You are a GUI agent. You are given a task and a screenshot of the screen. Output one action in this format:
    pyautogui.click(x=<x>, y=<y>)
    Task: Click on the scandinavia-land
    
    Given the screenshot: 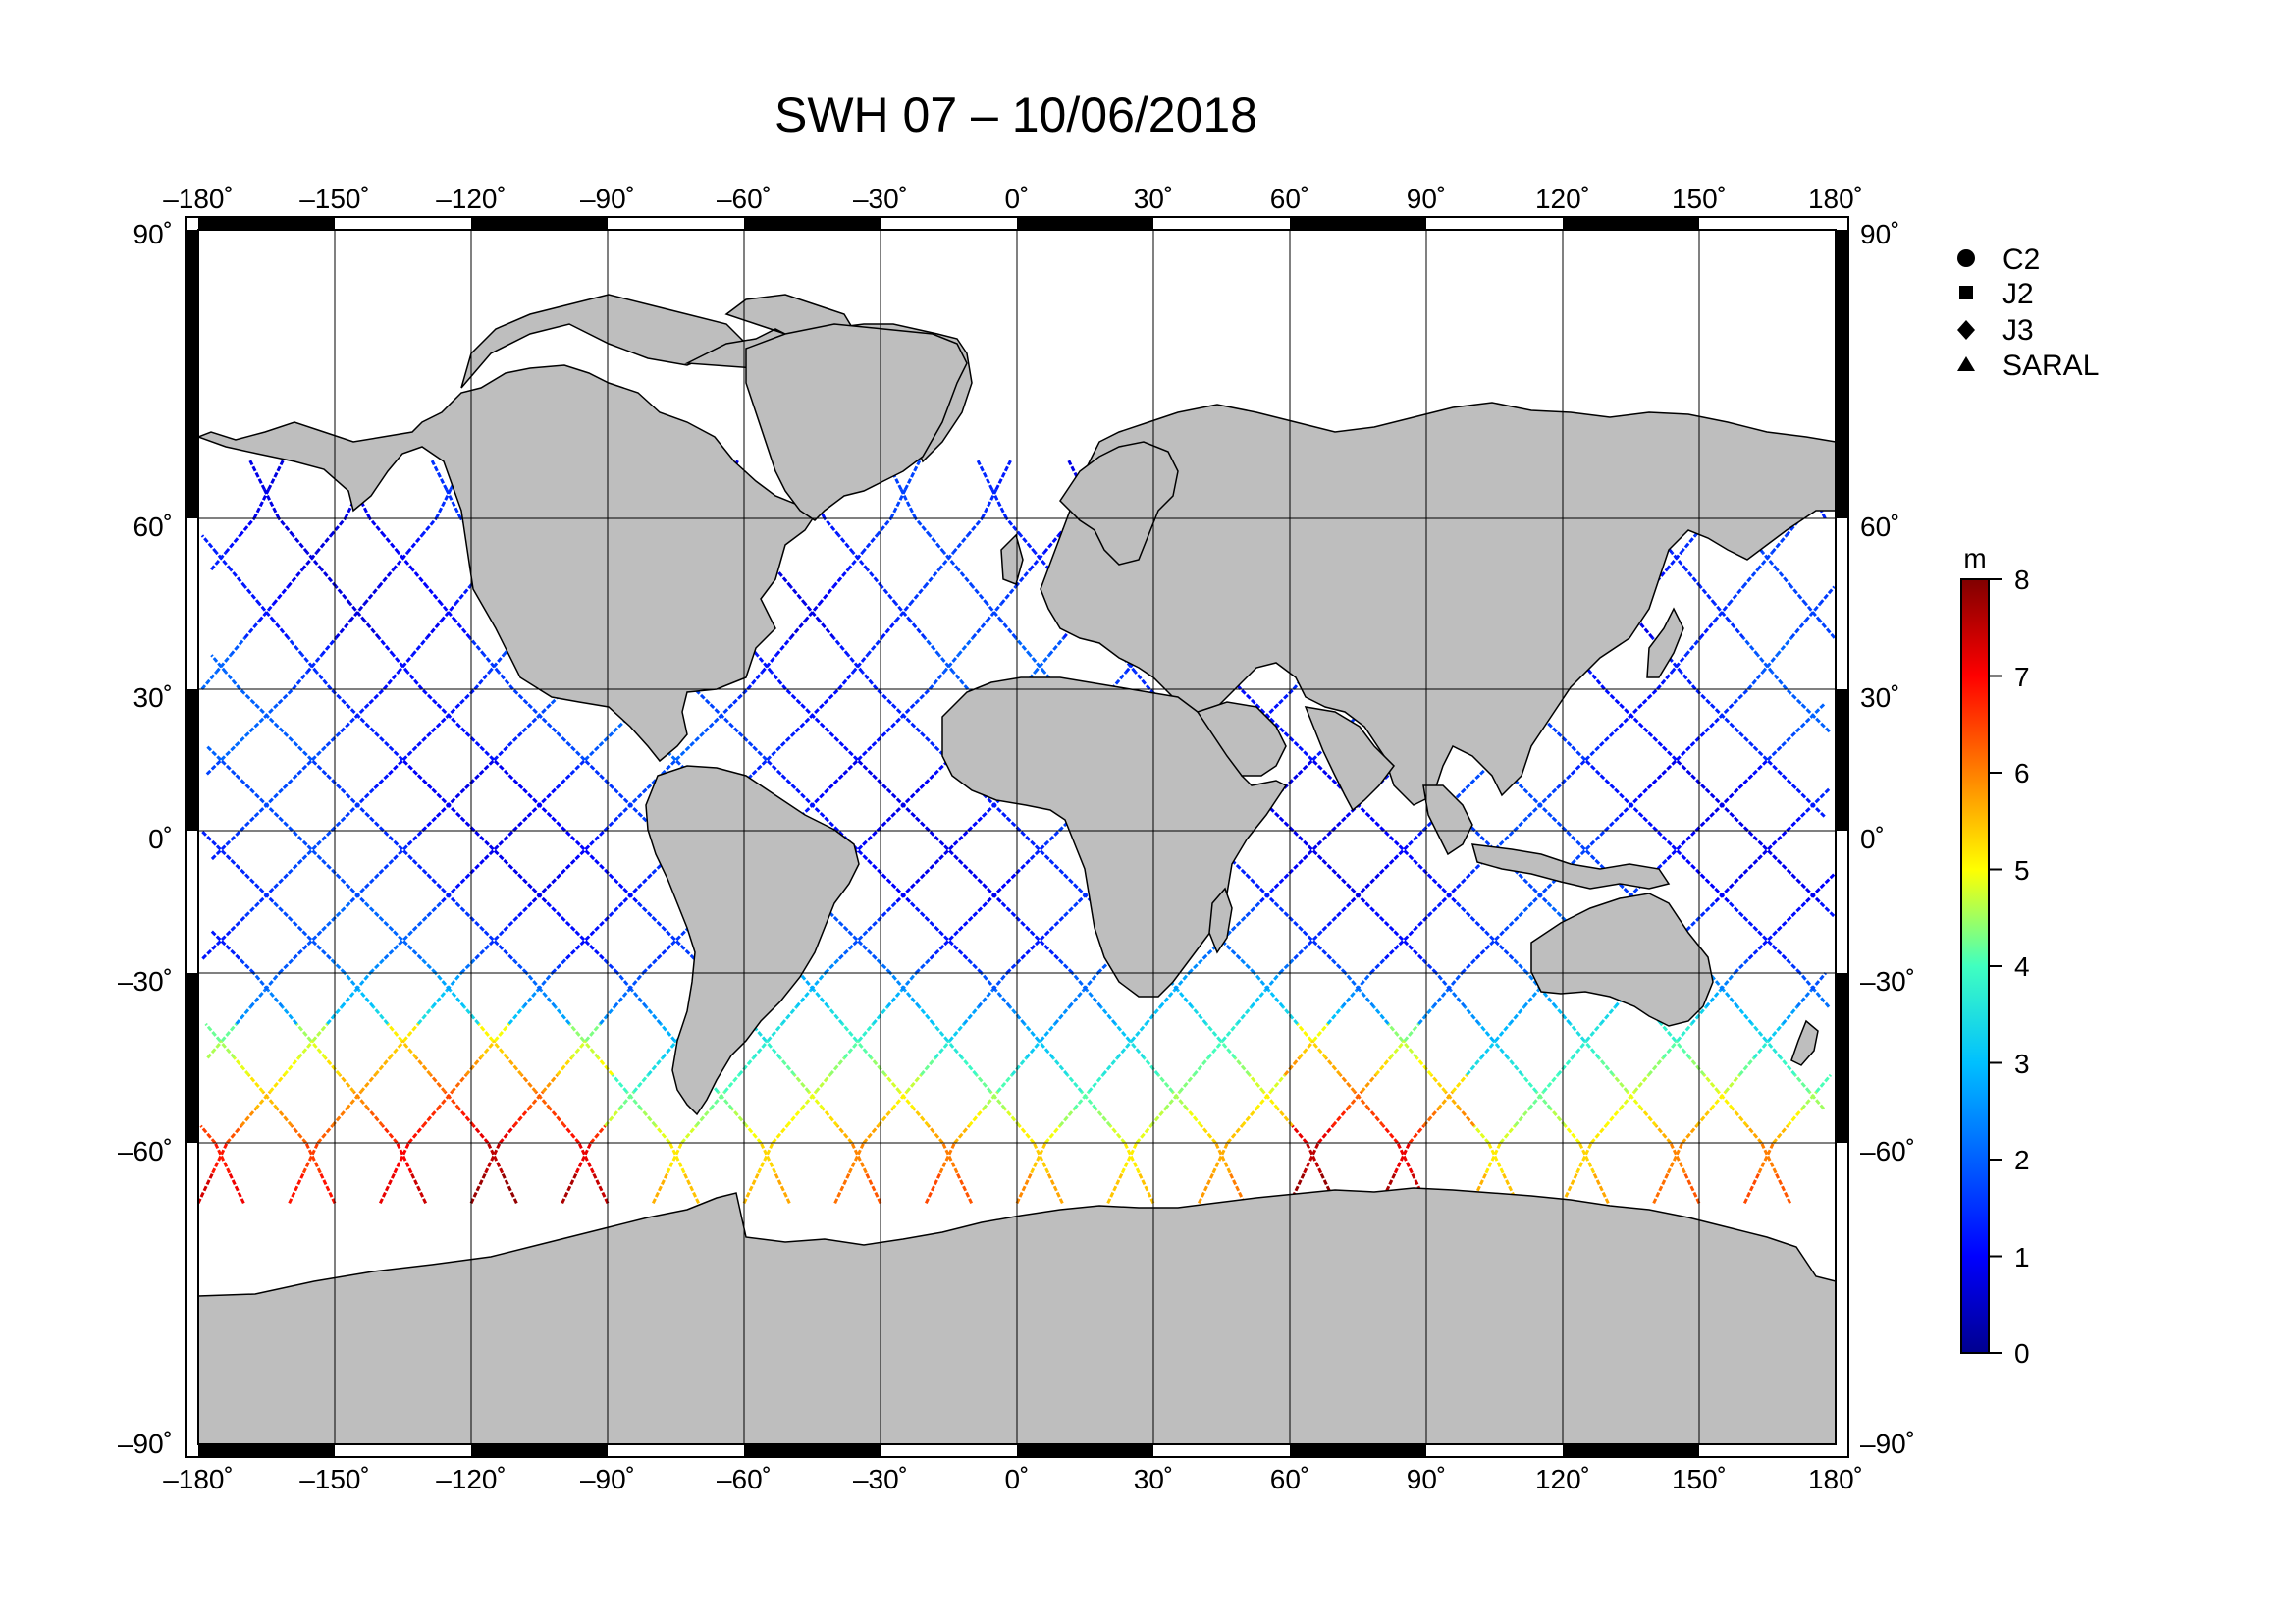 What is the action you would take?
    pyautogui.click(x=1119, y=503)
    